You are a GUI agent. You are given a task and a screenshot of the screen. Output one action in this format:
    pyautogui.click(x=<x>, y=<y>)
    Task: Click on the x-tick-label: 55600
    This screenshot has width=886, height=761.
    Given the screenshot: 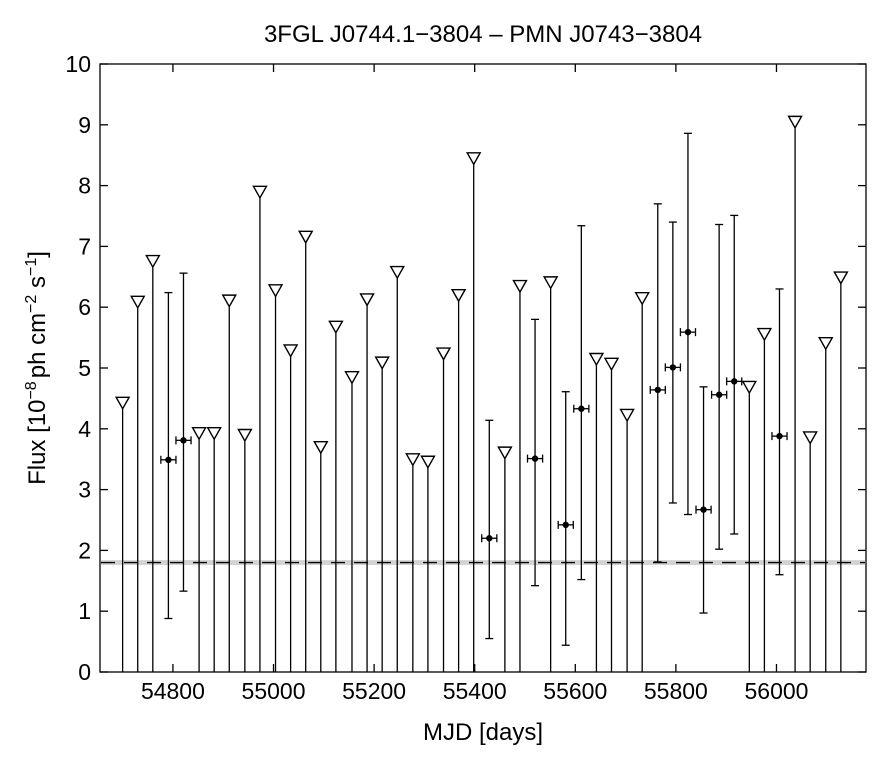 What is the action you would take?
    pyautogui.click(x=575, y=691)
    